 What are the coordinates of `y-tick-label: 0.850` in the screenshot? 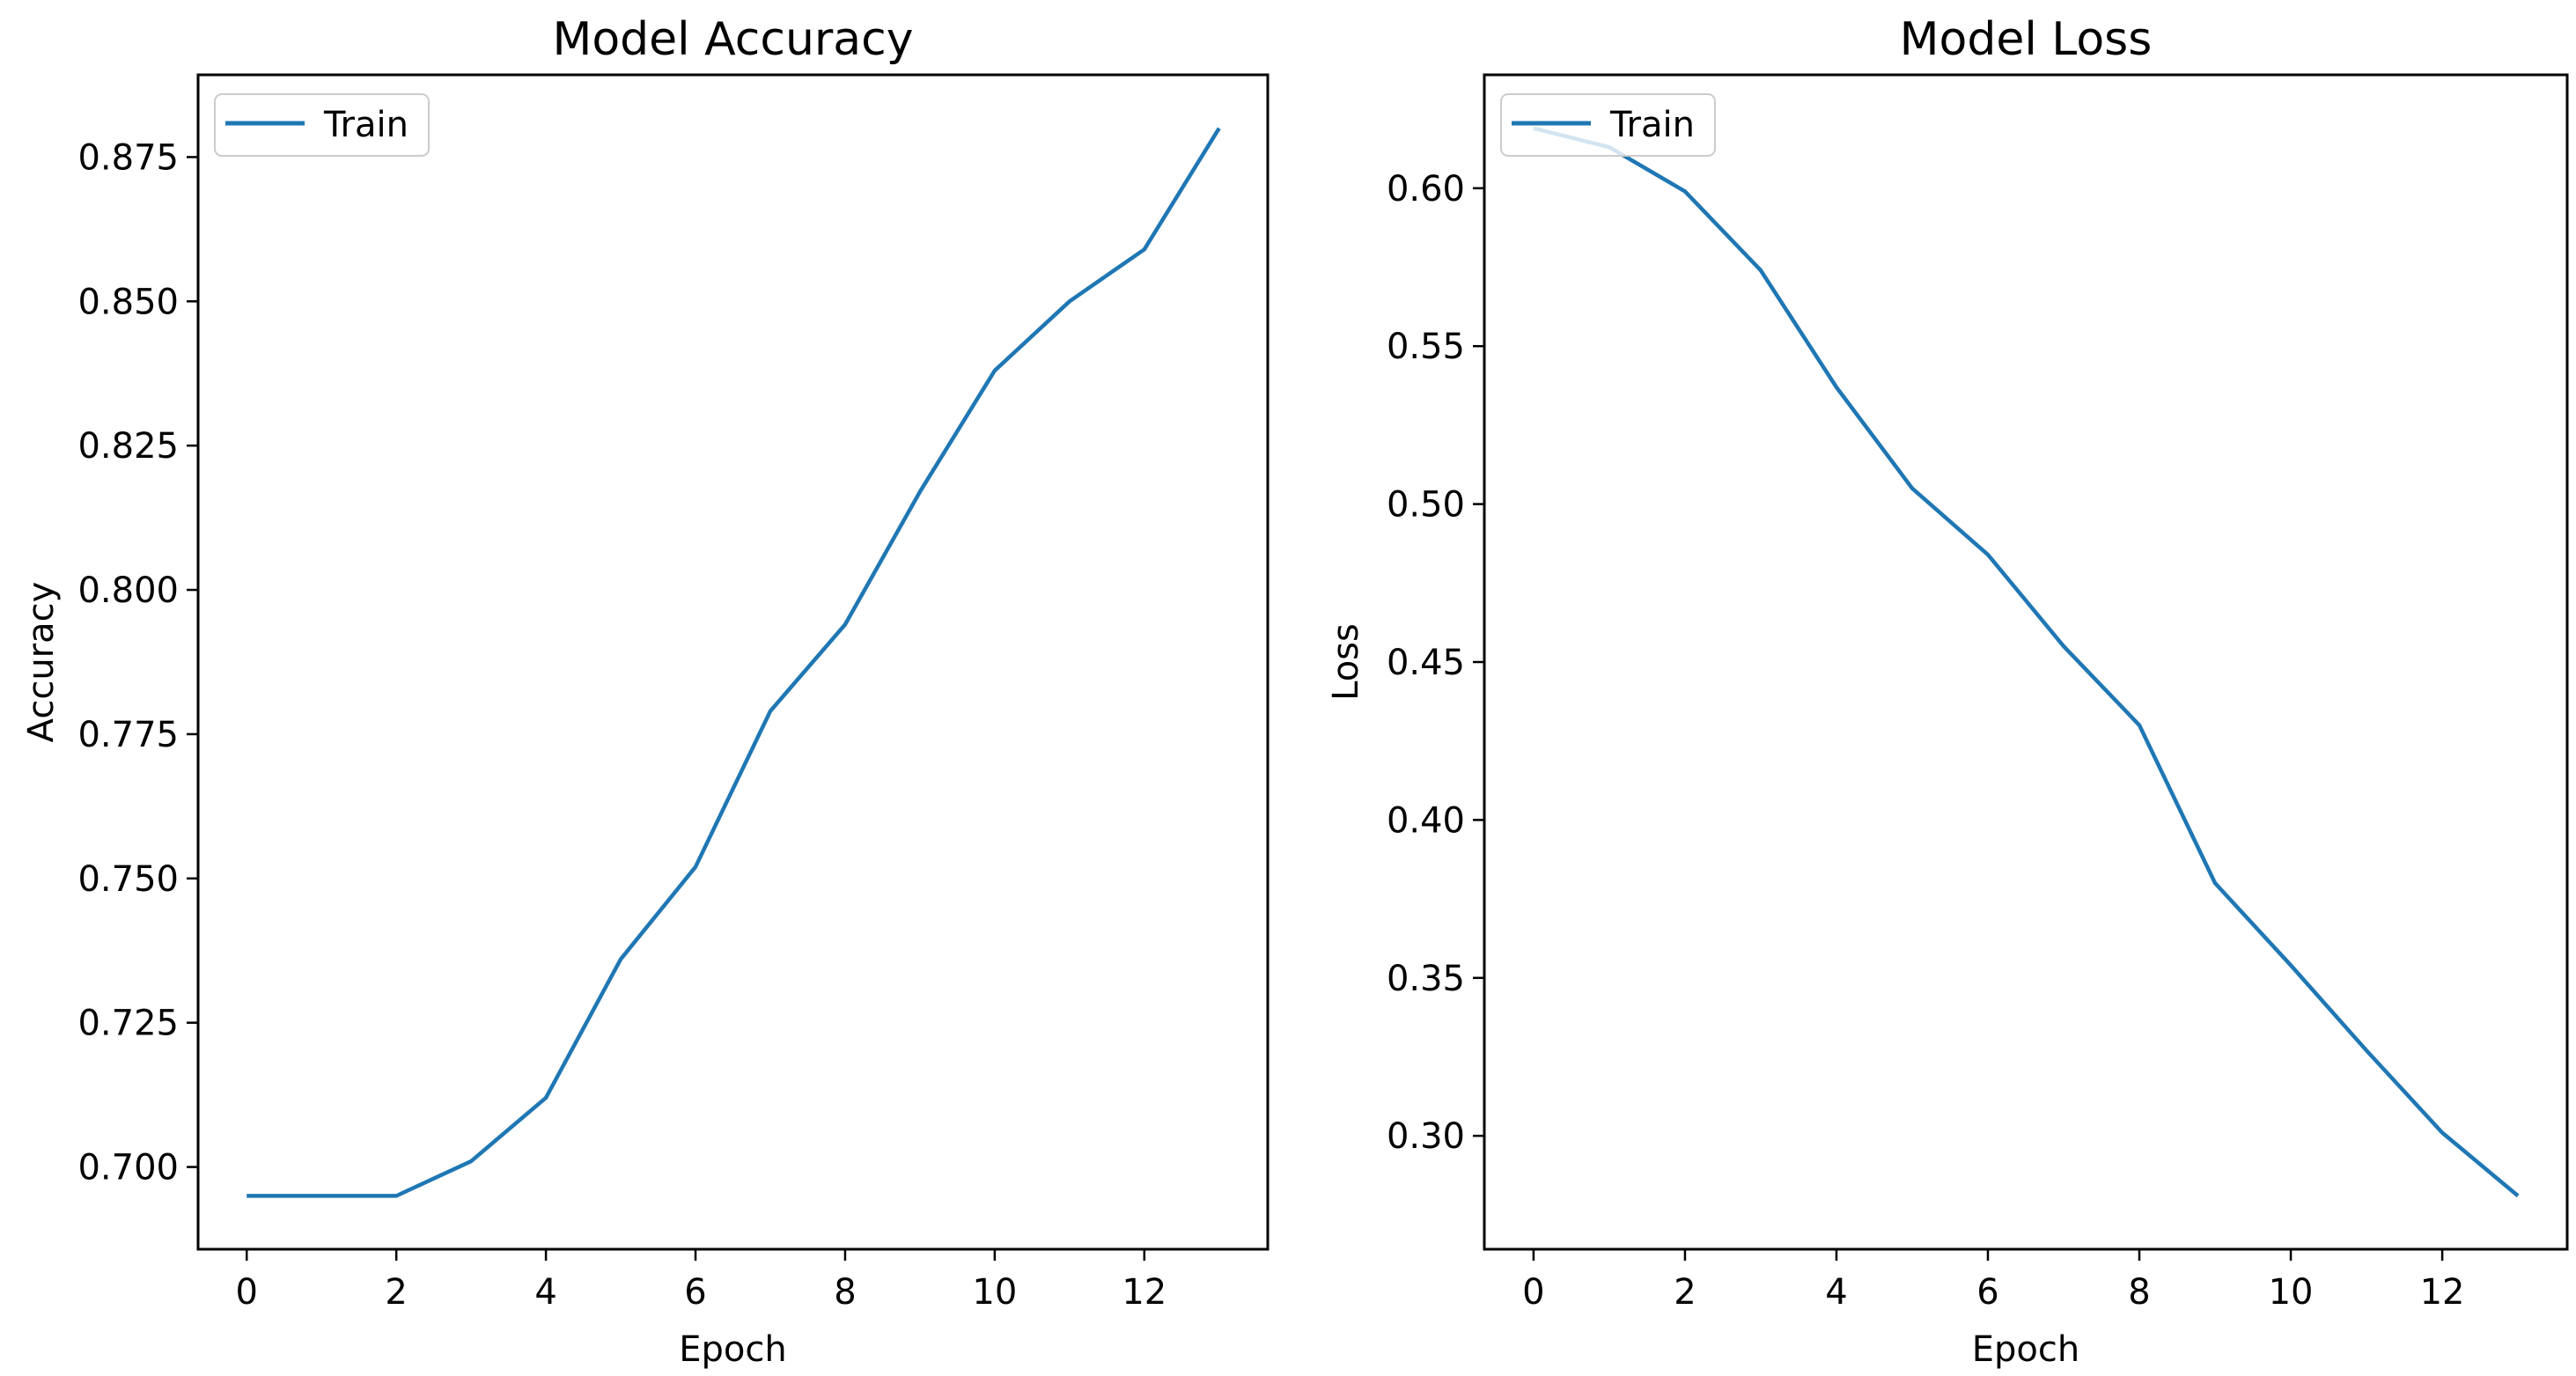 It's located at (128, 302).